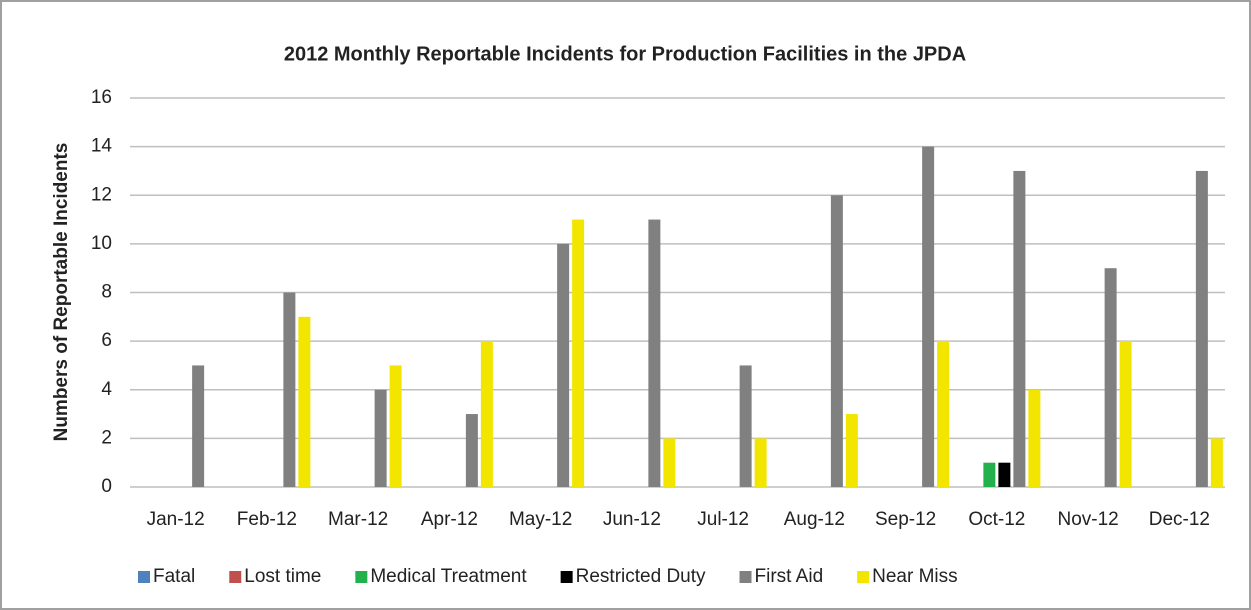 The height and width of the screenshot is (610, 1251). I want to click on legend-label: Near Miss, so click(915, 576).